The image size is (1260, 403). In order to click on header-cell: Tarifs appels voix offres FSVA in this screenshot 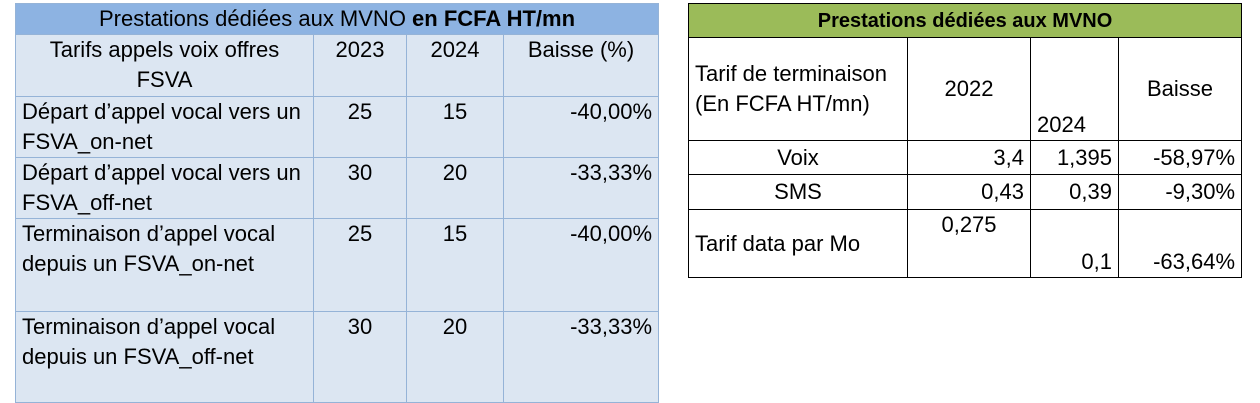, I will do `click(164, 65)`.